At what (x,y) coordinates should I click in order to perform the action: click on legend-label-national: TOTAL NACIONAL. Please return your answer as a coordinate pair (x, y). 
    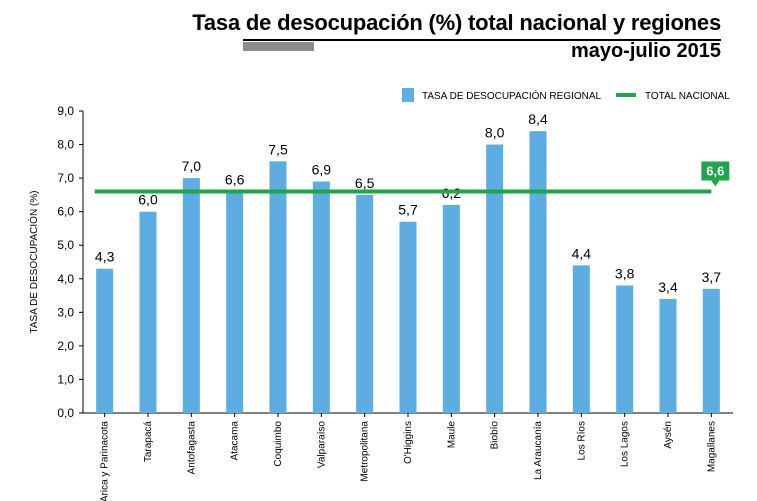
    Looking at the image, I should click on (687, 96).